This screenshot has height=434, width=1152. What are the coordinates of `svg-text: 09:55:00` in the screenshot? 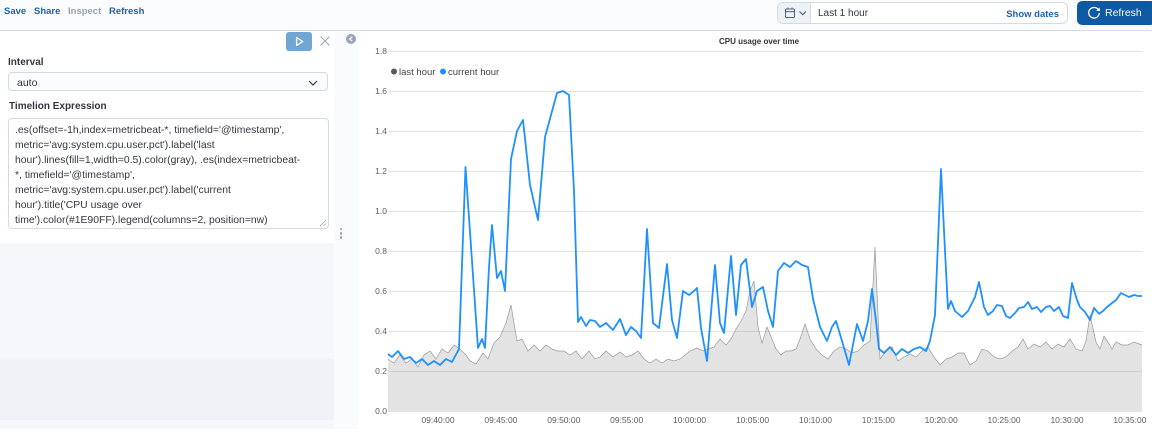 It's located at (626, 420).